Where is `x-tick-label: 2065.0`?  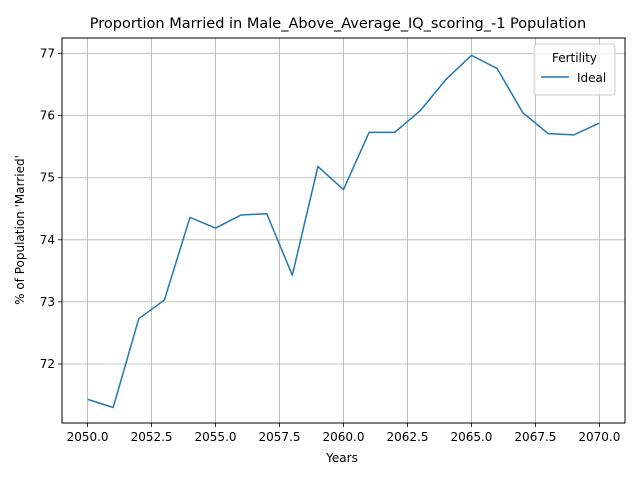 x-tick-label: 2065.0 is located at coordinates (471, 437).